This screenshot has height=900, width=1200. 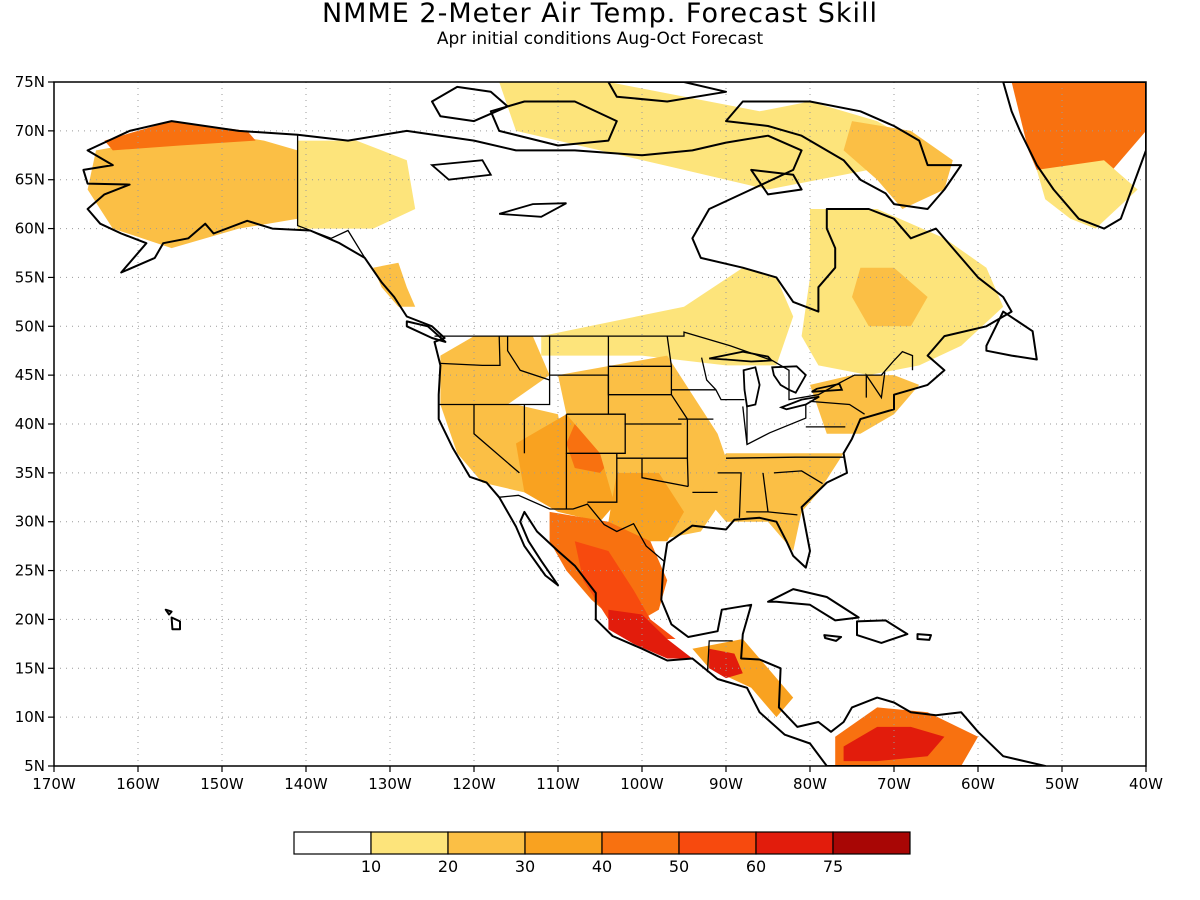 What do you see at coordinates (30, 571) in the screenshot?
I see `y-tick-label: 25N` at bounding box center [30, 571].